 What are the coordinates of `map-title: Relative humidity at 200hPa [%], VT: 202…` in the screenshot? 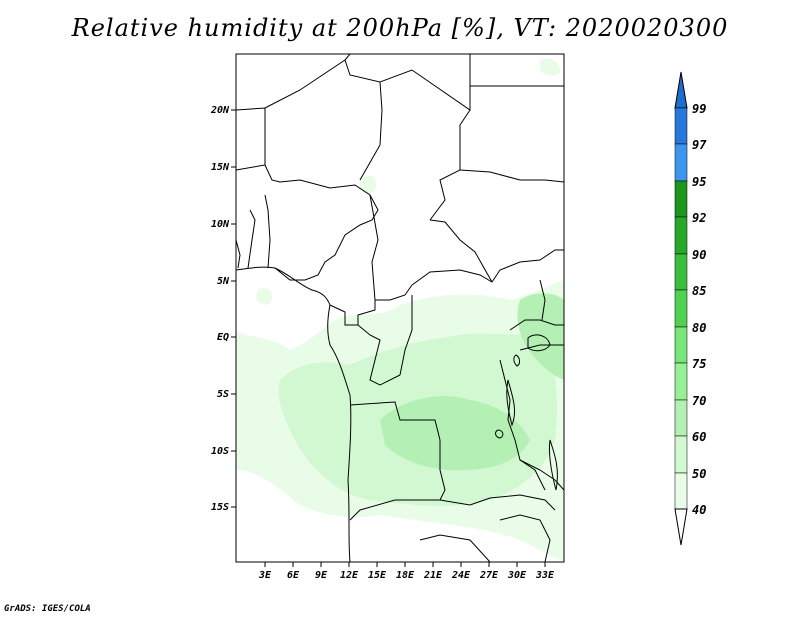 It's located at (400, 28).